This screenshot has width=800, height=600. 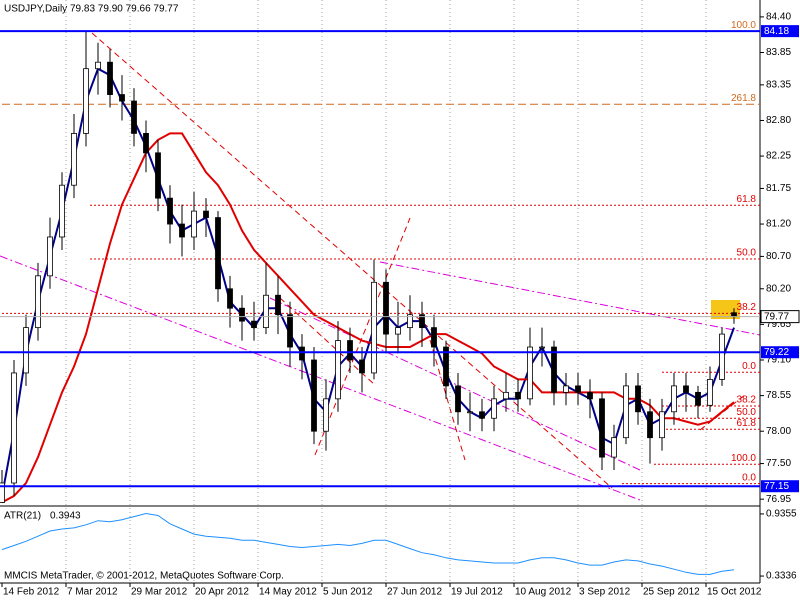 What do you see at coordinates (776, 352) in the screenshot?
I see `level-label: 79.22` at bounding box center [776, 352].